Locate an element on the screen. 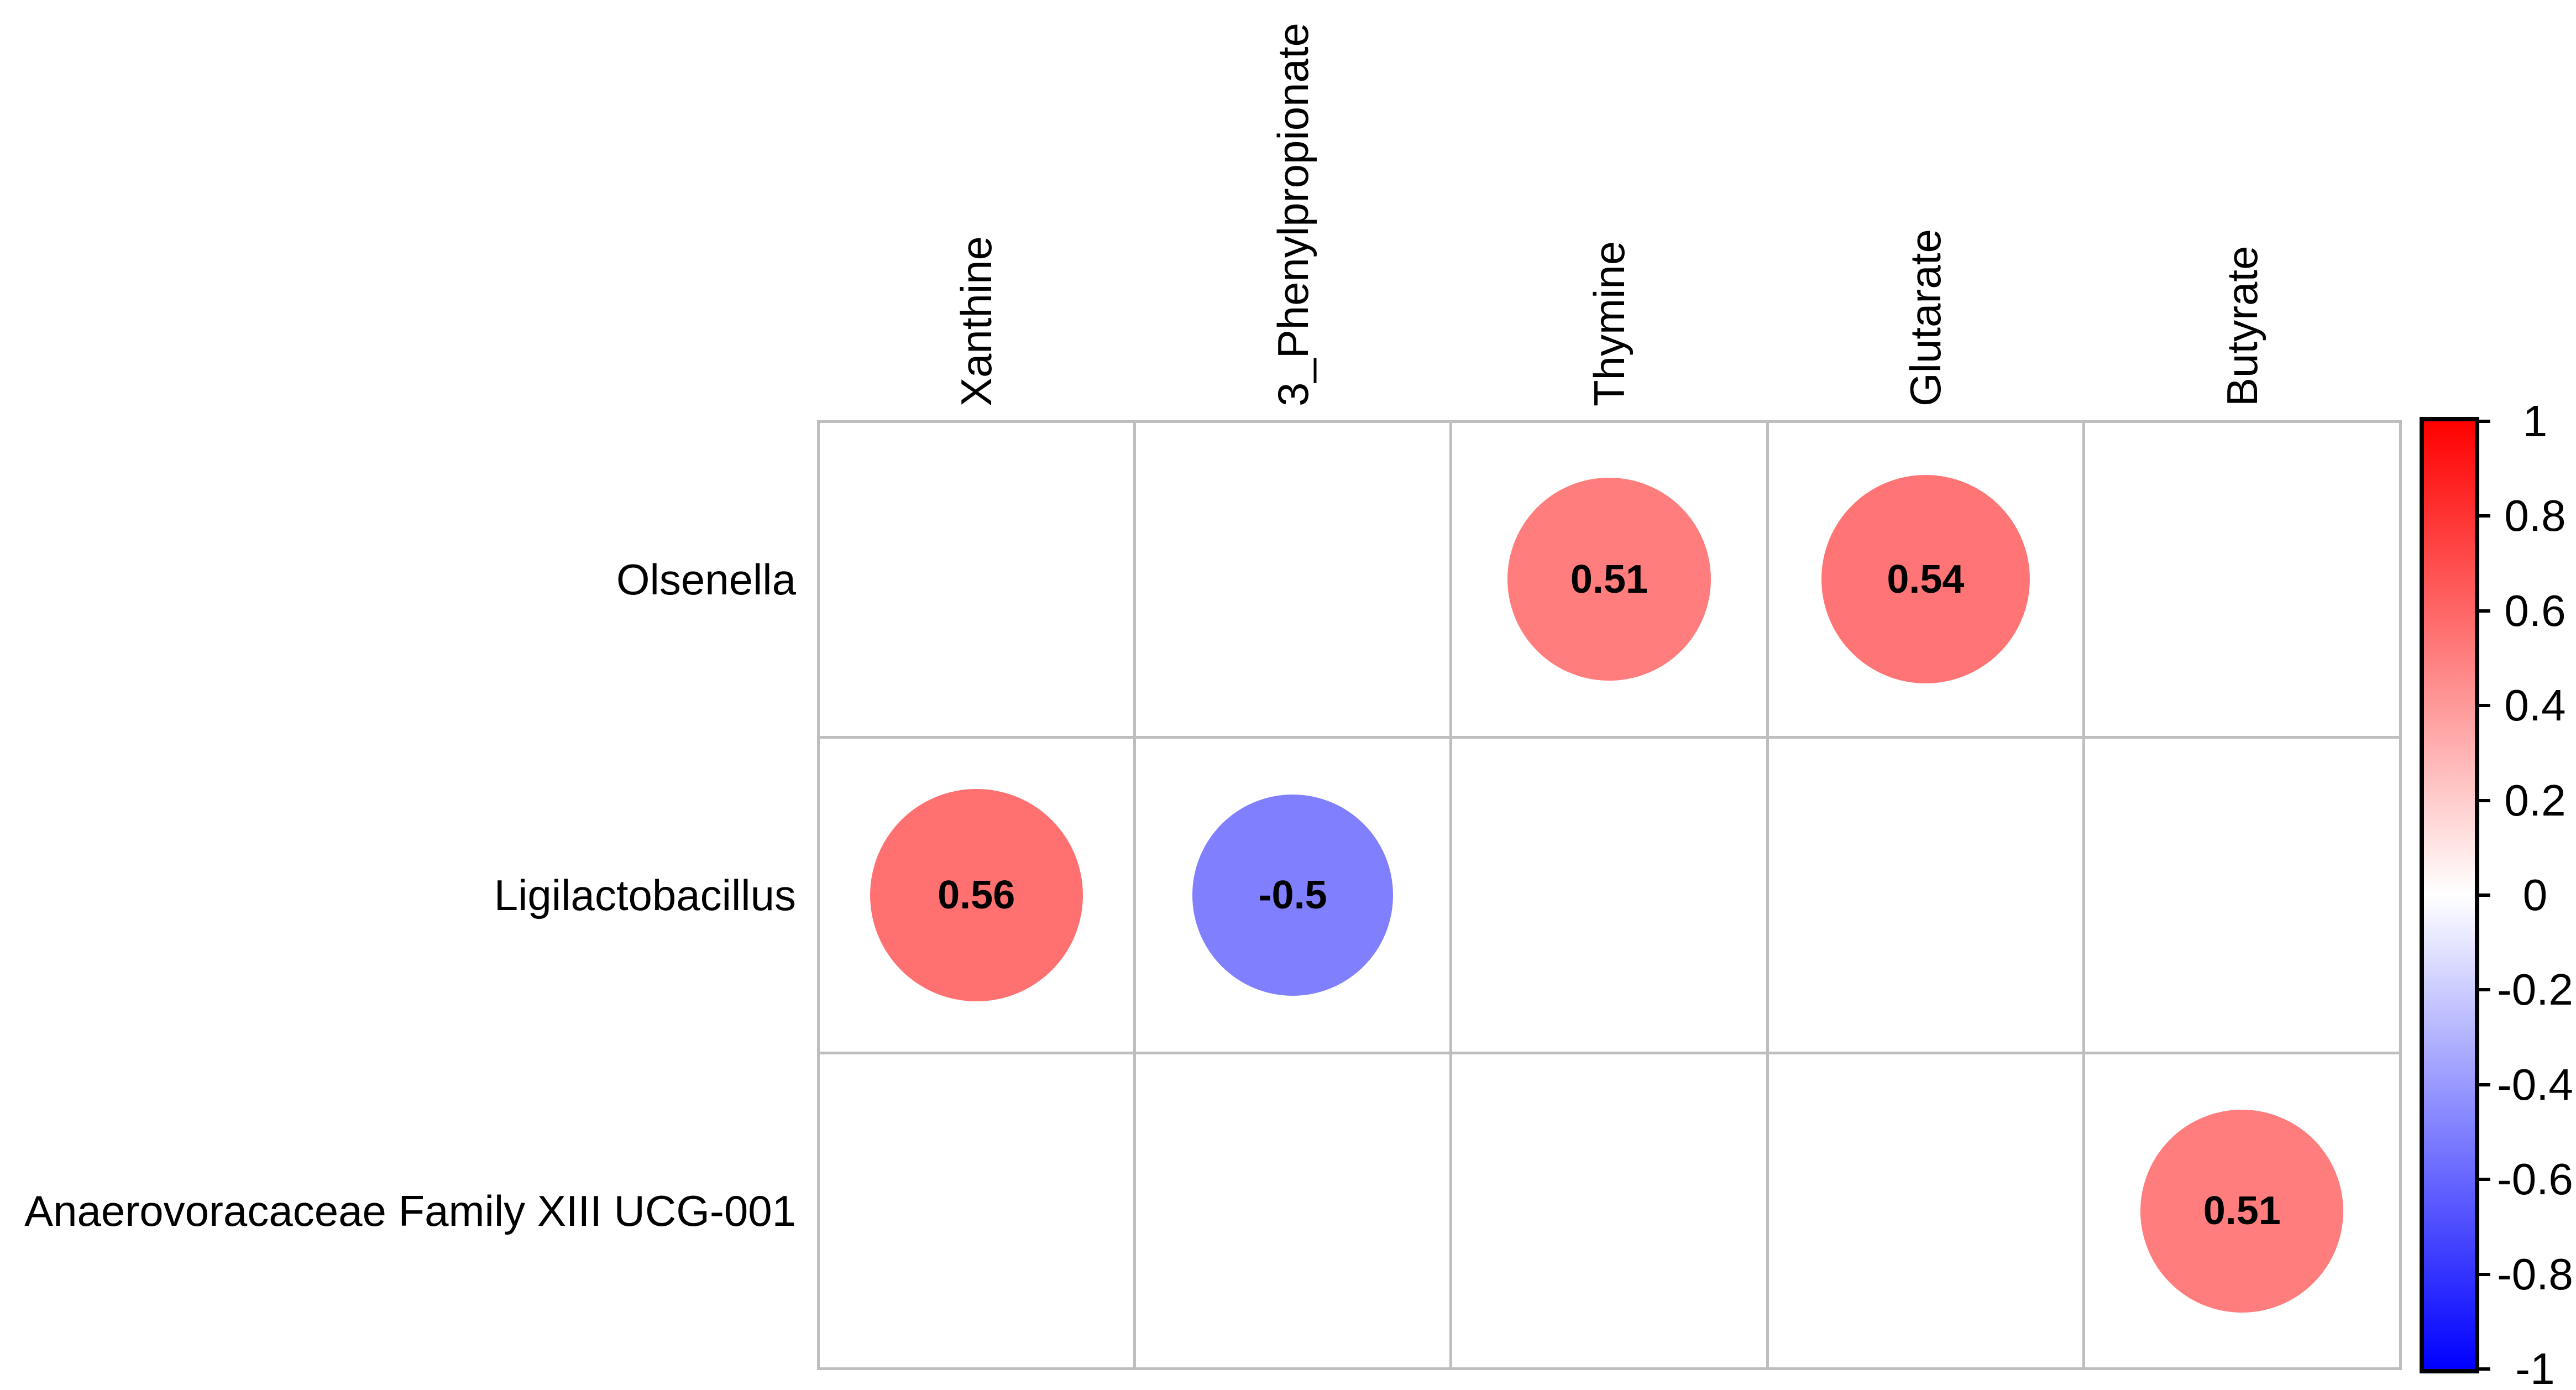 The width and height of the screenshot is (2576, 1390). column-label: Xanthine is located at coordinates (976, 321).